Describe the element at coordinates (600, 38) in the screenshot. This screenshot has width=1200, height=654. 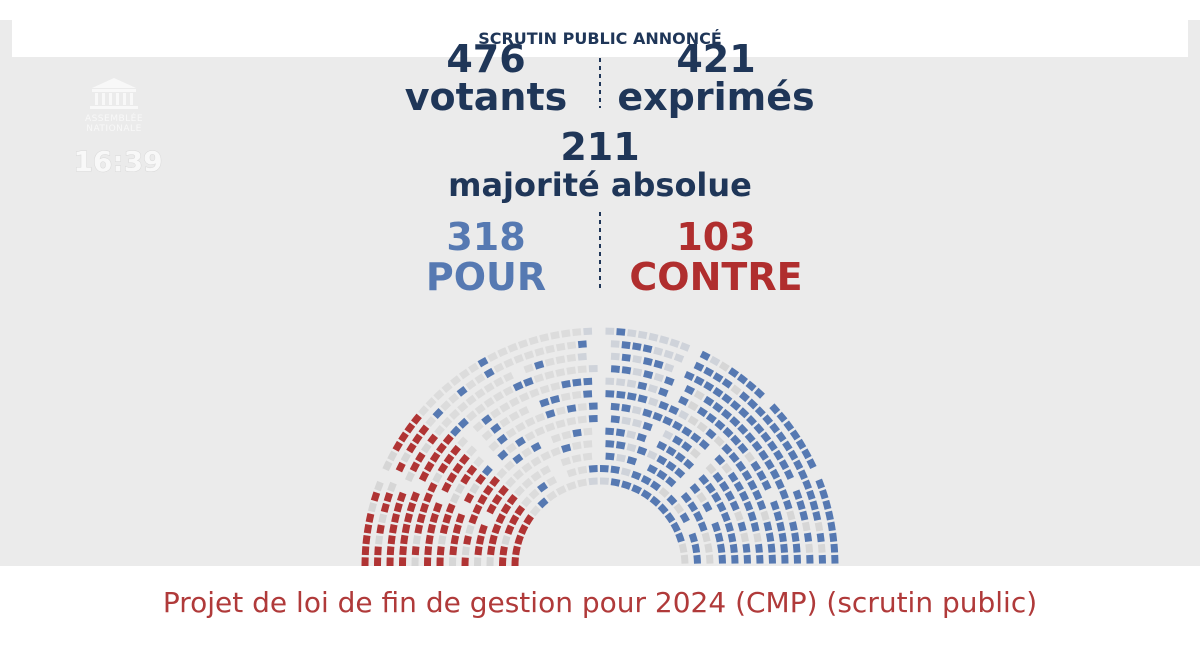
I see `header-bar` at that location.